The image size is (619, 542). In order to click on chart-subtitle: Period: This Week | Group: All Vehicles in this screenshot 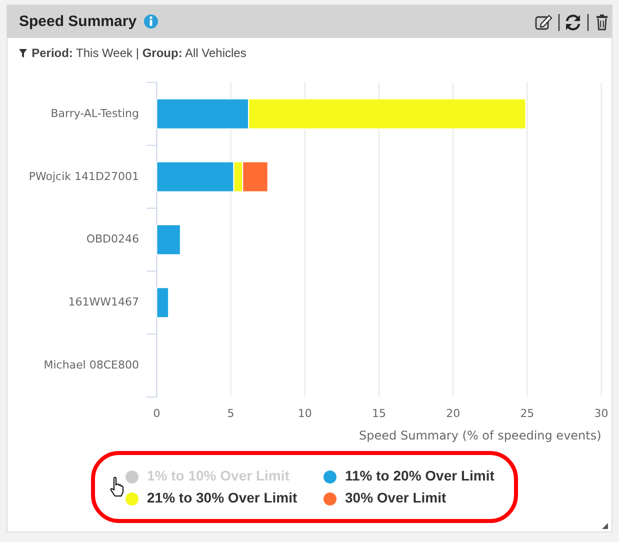, I will do `click(139, 53)`.